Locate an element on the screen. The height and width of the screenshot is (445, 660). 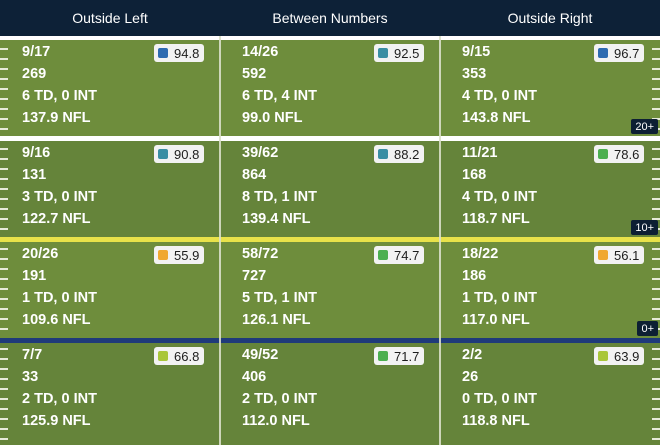
header-between-numbers: Between Numbers is located at coordinates (330, 18).